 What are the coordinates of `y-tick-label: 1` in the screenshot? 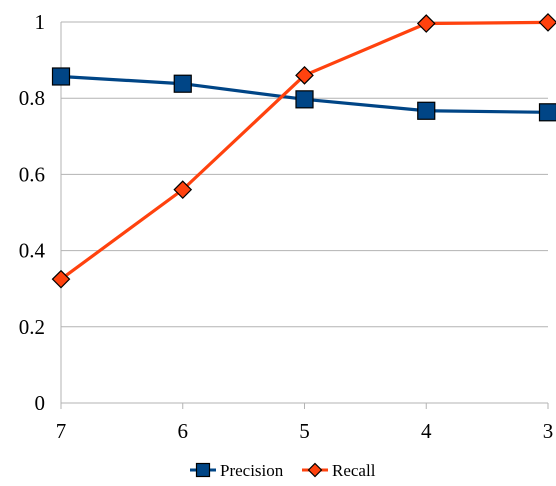 It's located at (40, 22).